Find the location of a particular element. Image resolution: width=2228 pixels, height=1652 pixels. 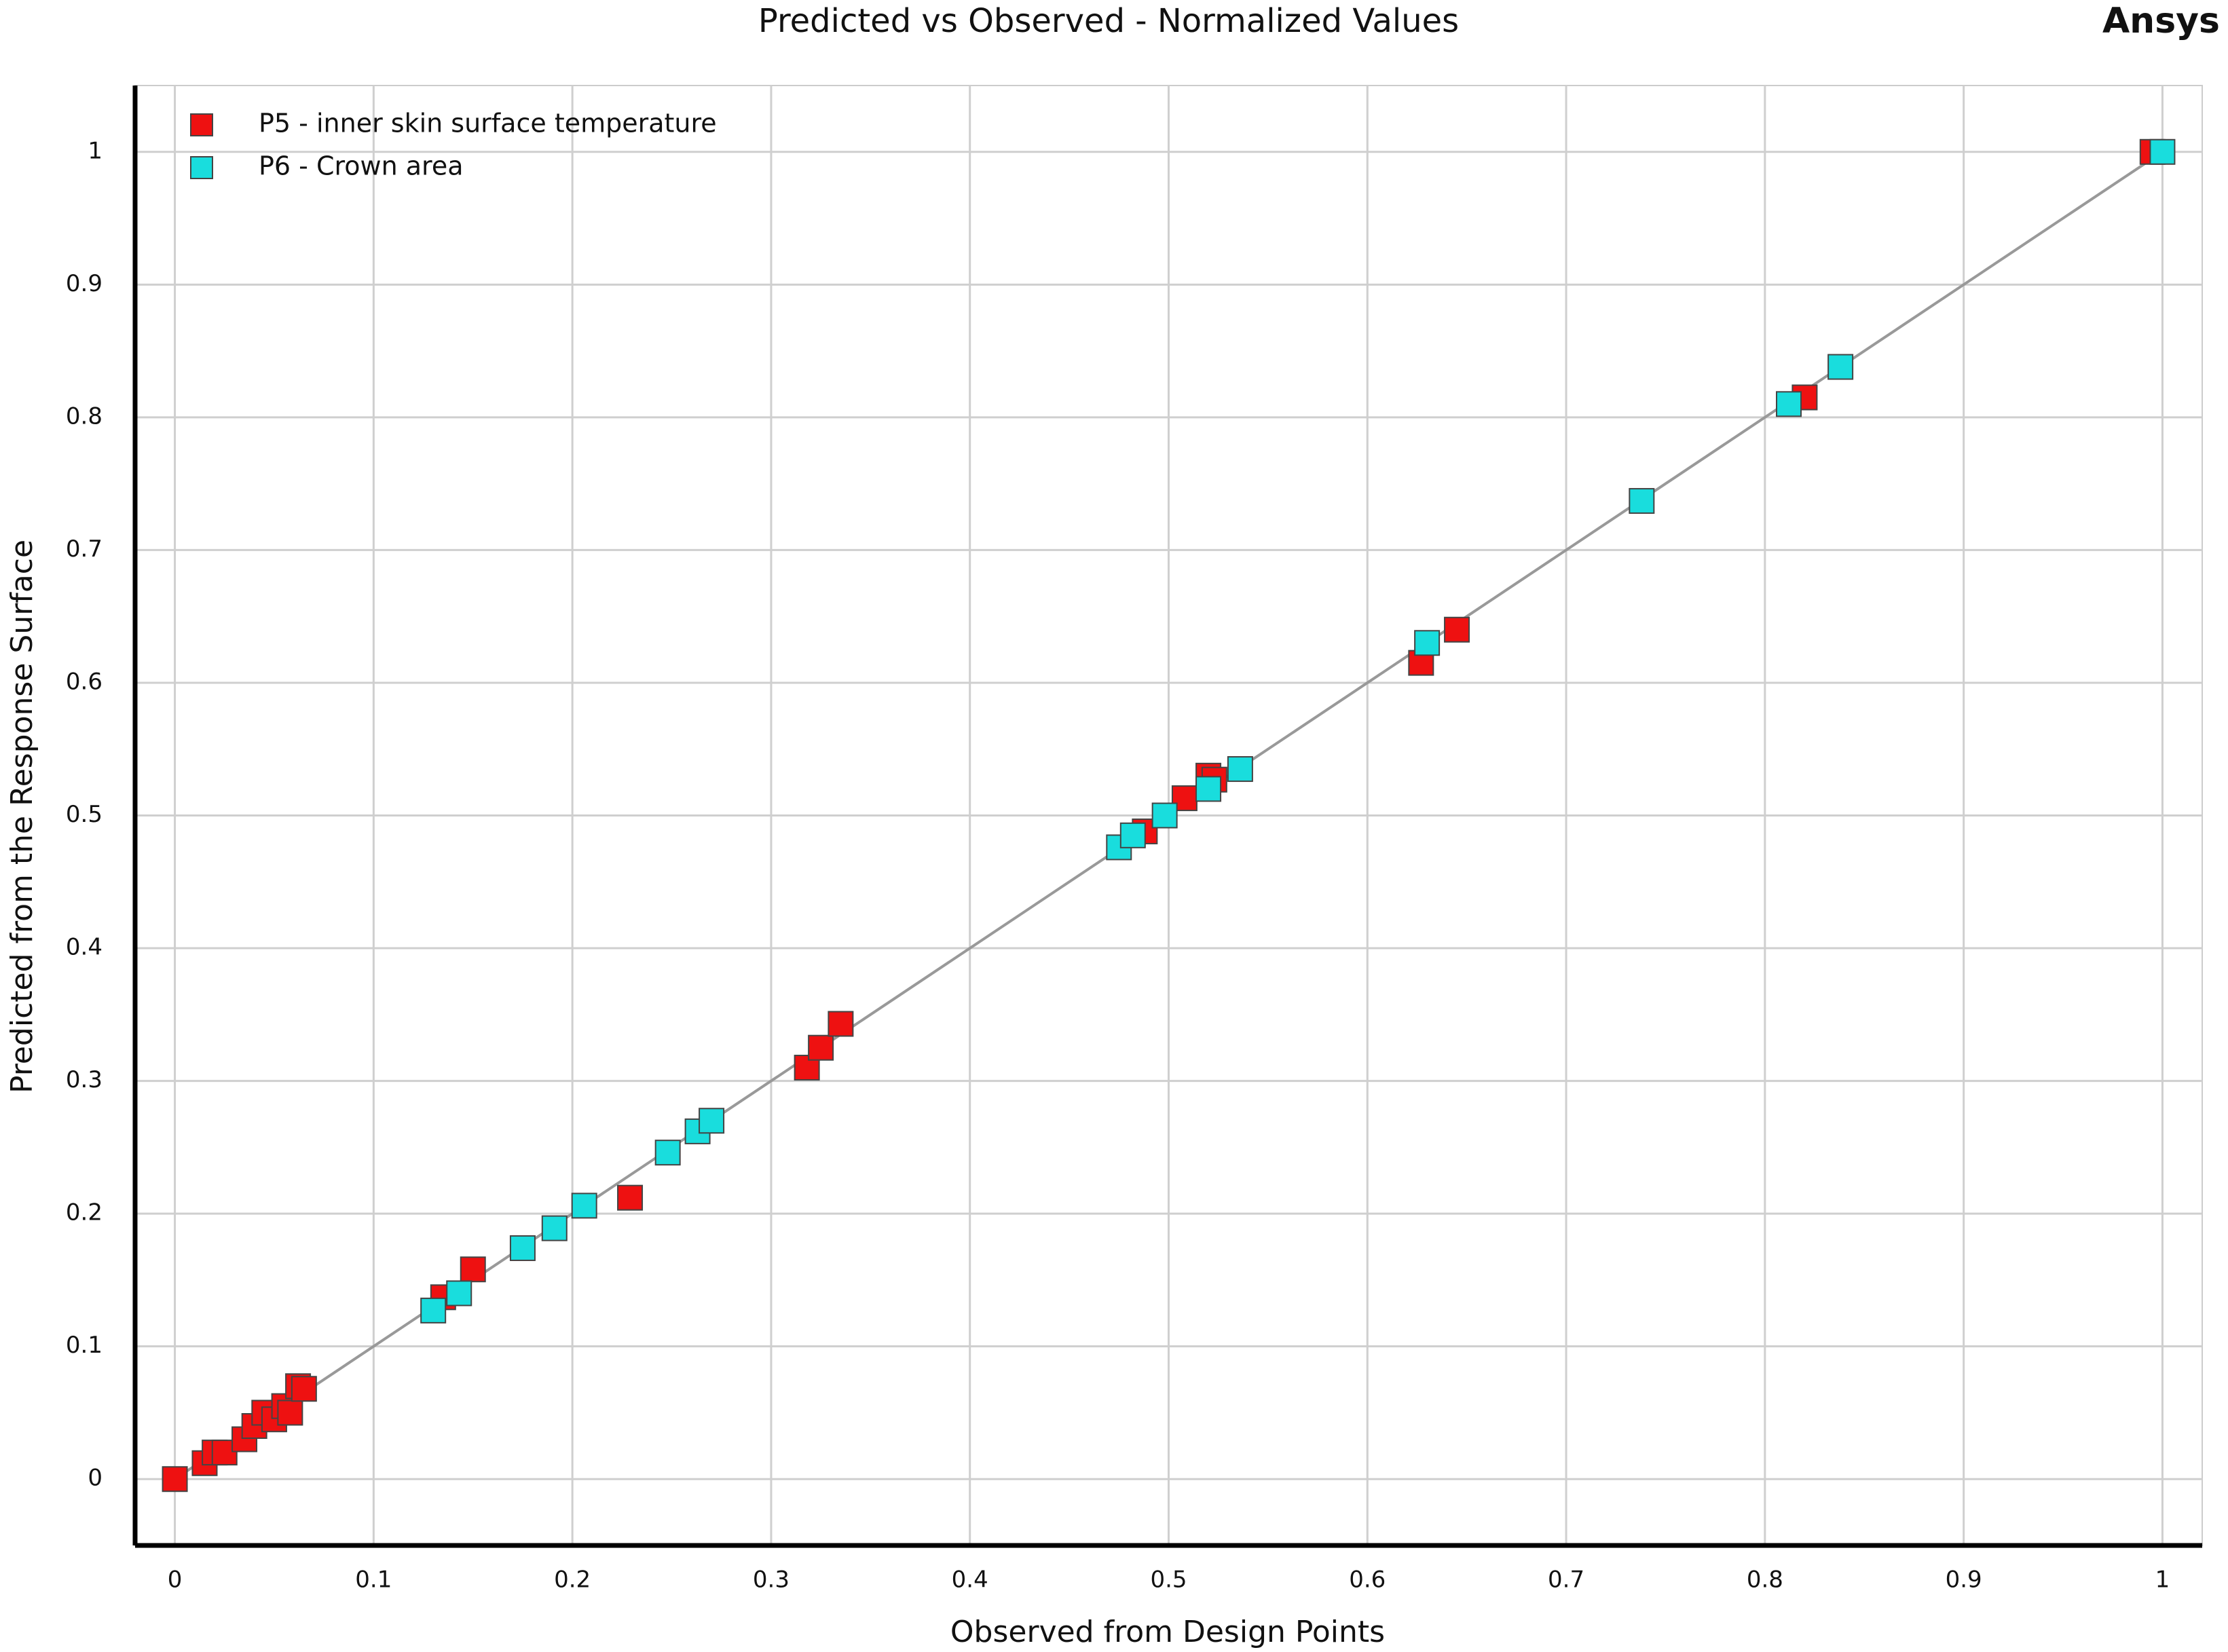

x-tick-label: 0.2 is located at coordinates (572, 1580).